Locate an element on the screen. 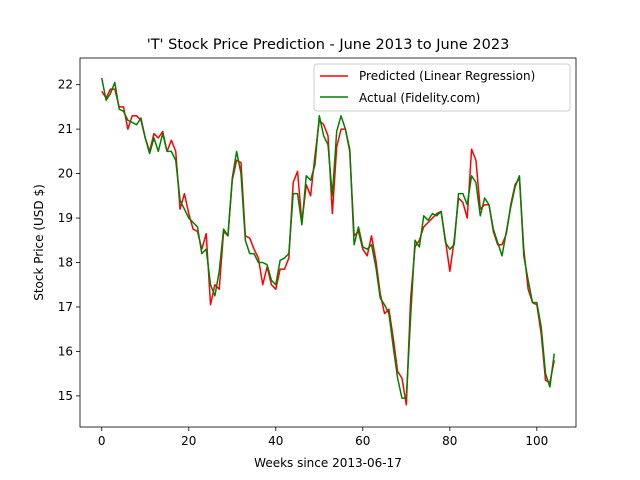 The height and width of the screenshot is (480, 640). y-tick-label: 19 is located at coordinates (65, 218).